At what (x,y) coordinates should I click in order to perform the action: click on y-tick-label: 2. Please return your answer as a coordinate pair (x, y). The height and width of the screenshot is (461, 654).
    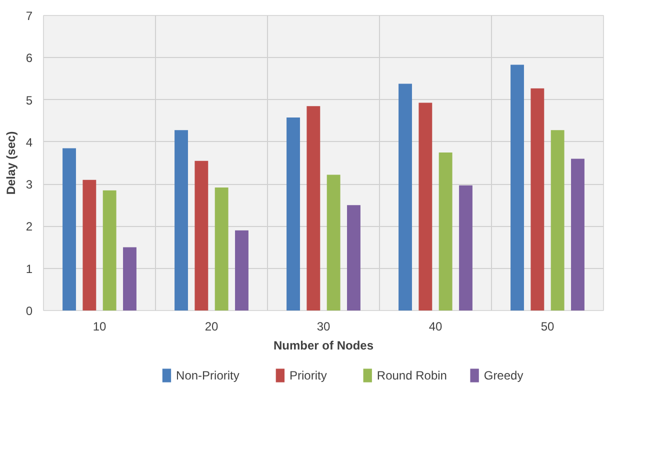
    Looking at the image, I should click on (29, 227).